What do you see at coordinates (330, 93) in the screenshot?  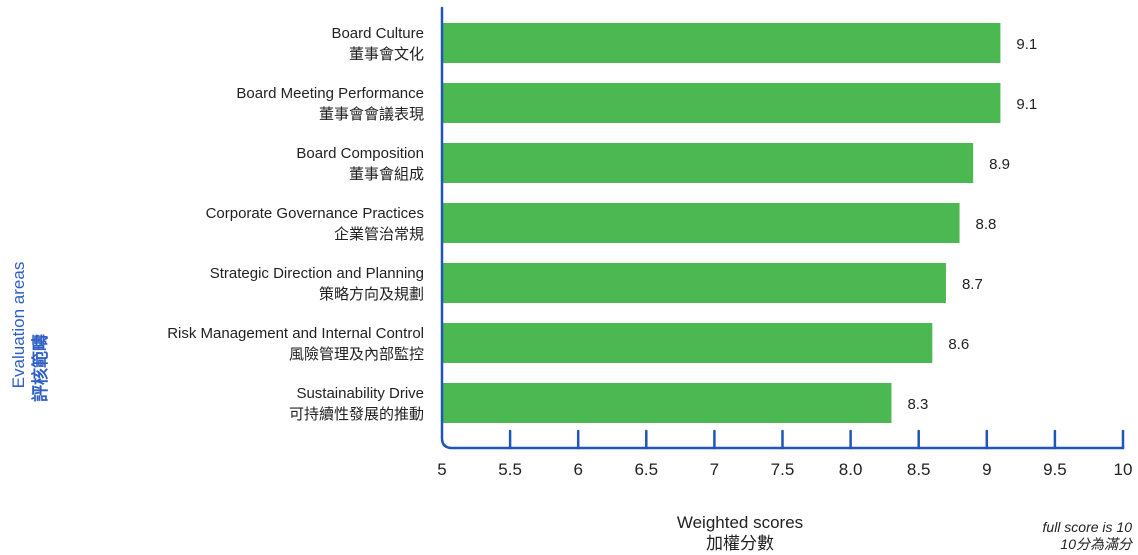 I see `category-label-en: Board Meeting Performance` at bounding box center [330, 93].